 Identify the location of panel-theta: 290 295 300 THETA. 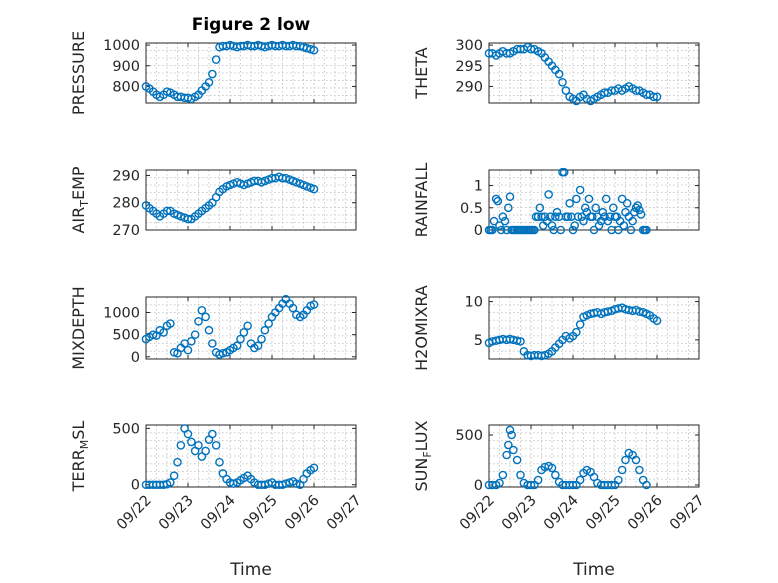
(556, 72).